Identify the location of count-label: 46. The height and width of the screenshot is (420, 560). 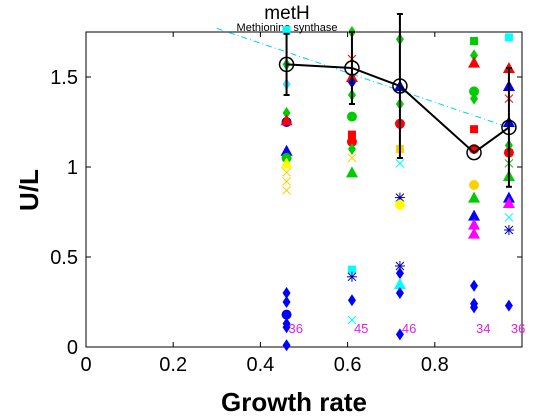
(409, 328).